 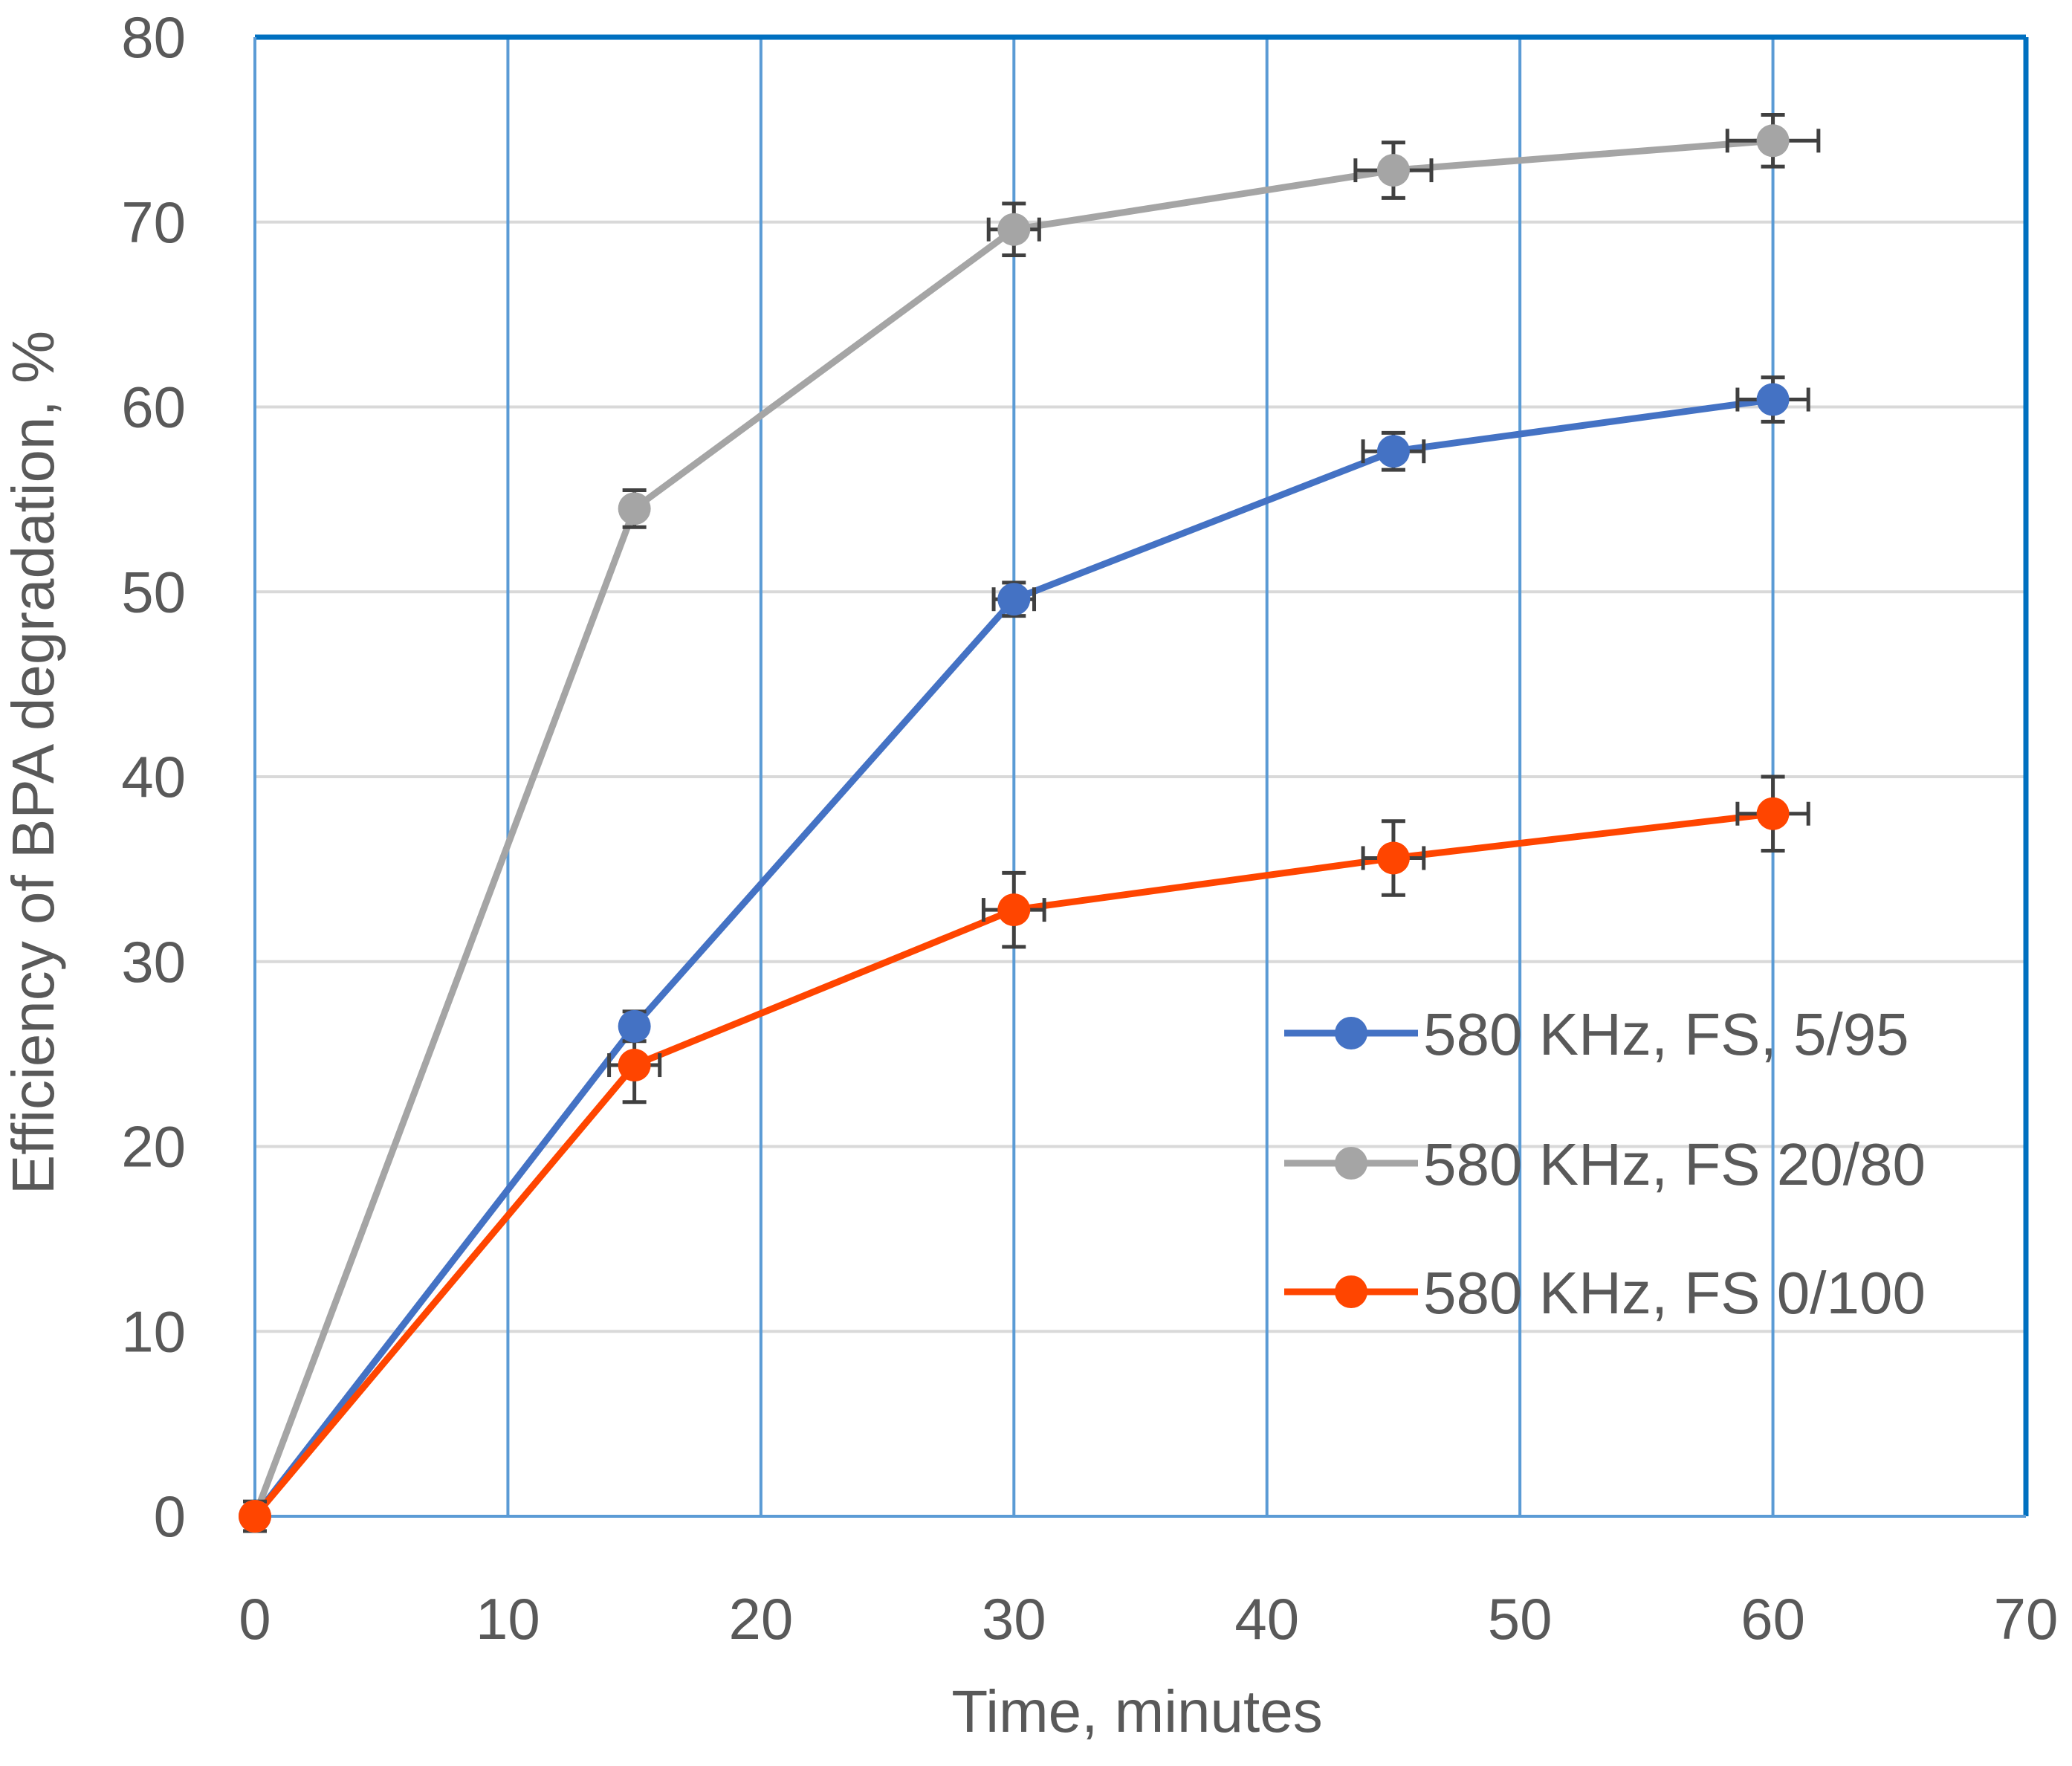 I want to click on legend-label: 580 KHz, FS 20/80, so click(x=1675, y=1164).